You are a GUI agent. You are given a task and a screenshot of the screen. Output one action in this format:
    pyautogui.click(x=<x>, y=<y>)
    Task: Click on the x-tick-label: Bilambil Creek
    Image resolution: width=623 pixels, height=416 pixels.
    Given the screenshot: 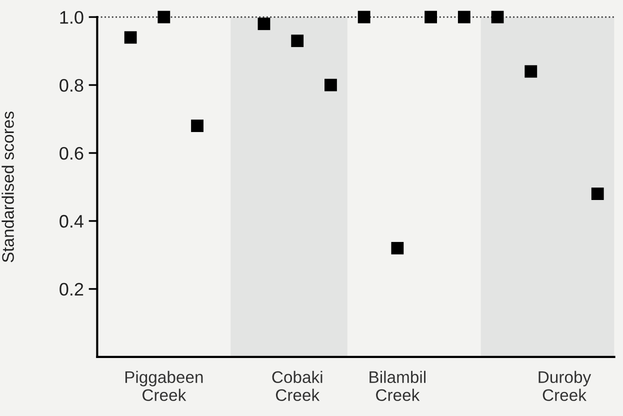 What is the action you would take?
    pyautogui.click(x=398, y=386)
    